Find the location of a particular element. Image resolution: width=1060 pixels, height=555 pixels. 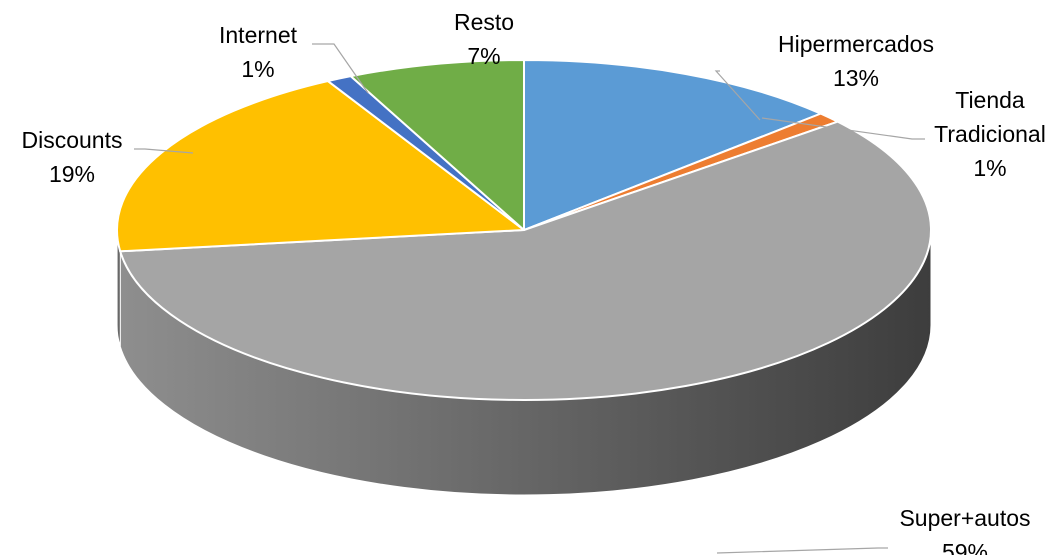

data-label-name-tienda-tradicional: Tradicional is located at coordinates (990, 134).